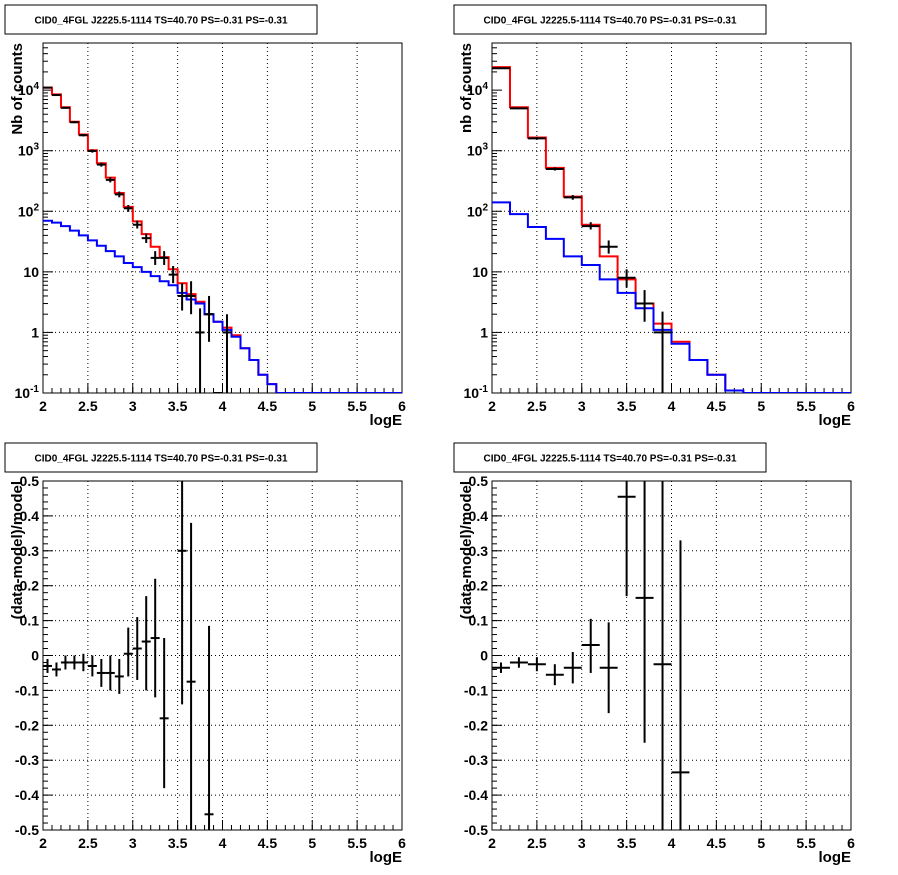  What do you see at coordinates (466, 550) in the screenshot?
I see `y-axis-title: (data-model)/model` at bounding box center [466, 550].